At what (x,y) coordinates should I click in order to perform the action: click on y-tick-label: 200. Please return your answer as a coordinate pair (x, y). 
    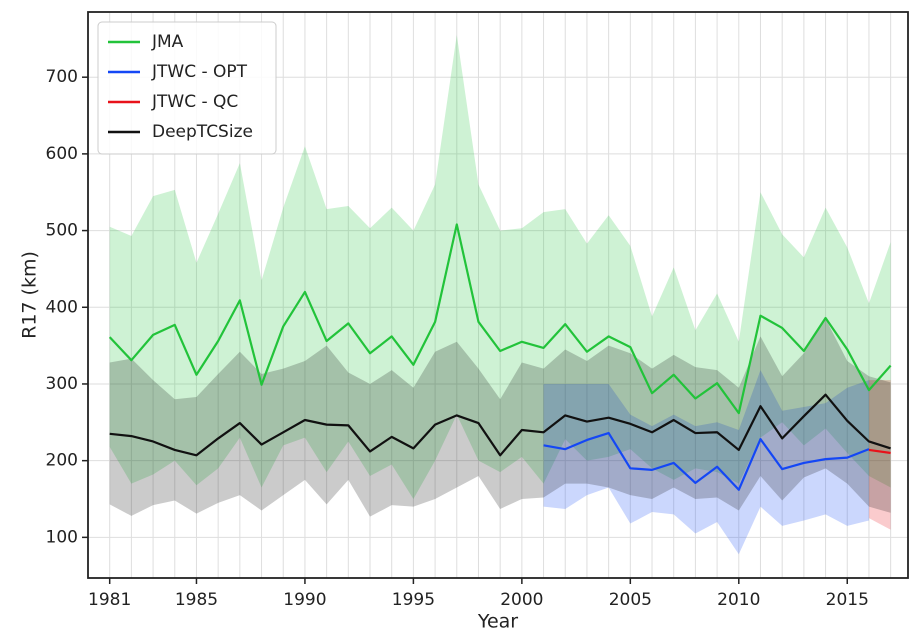
    Looking at the image, I should click on (62, 461).